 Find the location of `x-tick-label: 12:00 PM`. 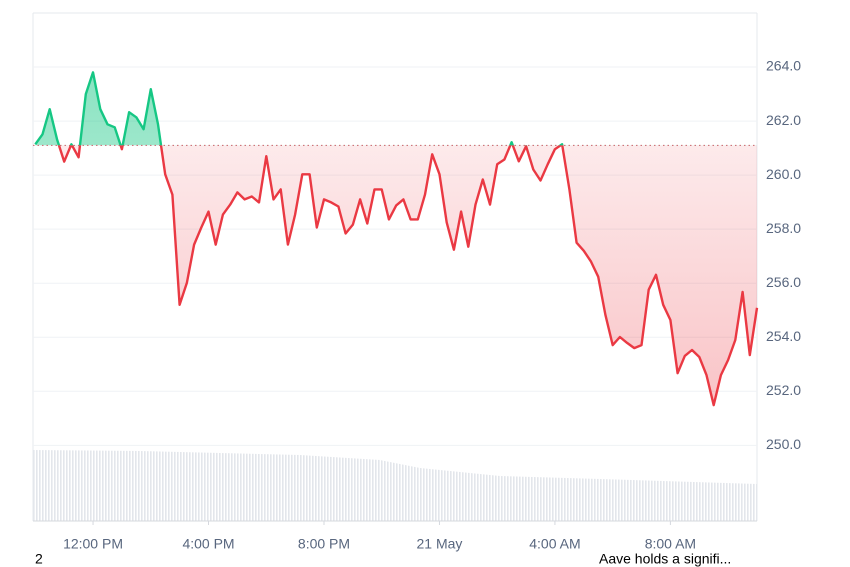

x-tick-label: 12:00 PM is located at coordinates (93, 544).